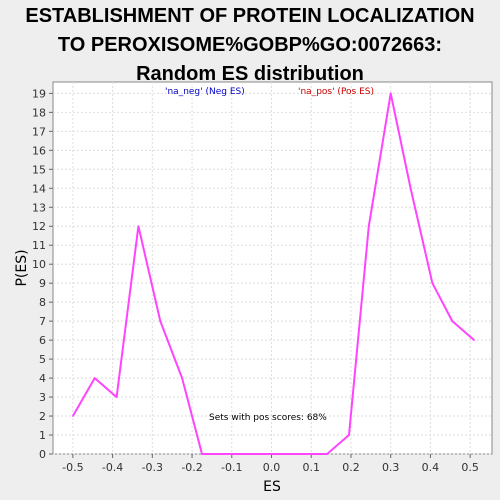 The width and height of the screenshot is (500, 500). I want to click on y-tick-label: 8, so click(42, 302).